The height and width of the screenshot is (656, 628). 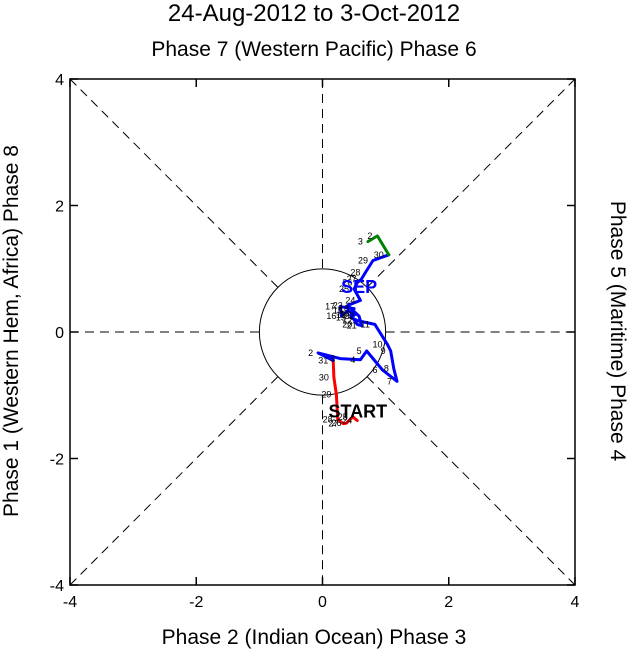 What do you see at coordinates (389, 381) in the screenshot?
I see `day-label-september-7: 7` at bounding box center [389, 381].